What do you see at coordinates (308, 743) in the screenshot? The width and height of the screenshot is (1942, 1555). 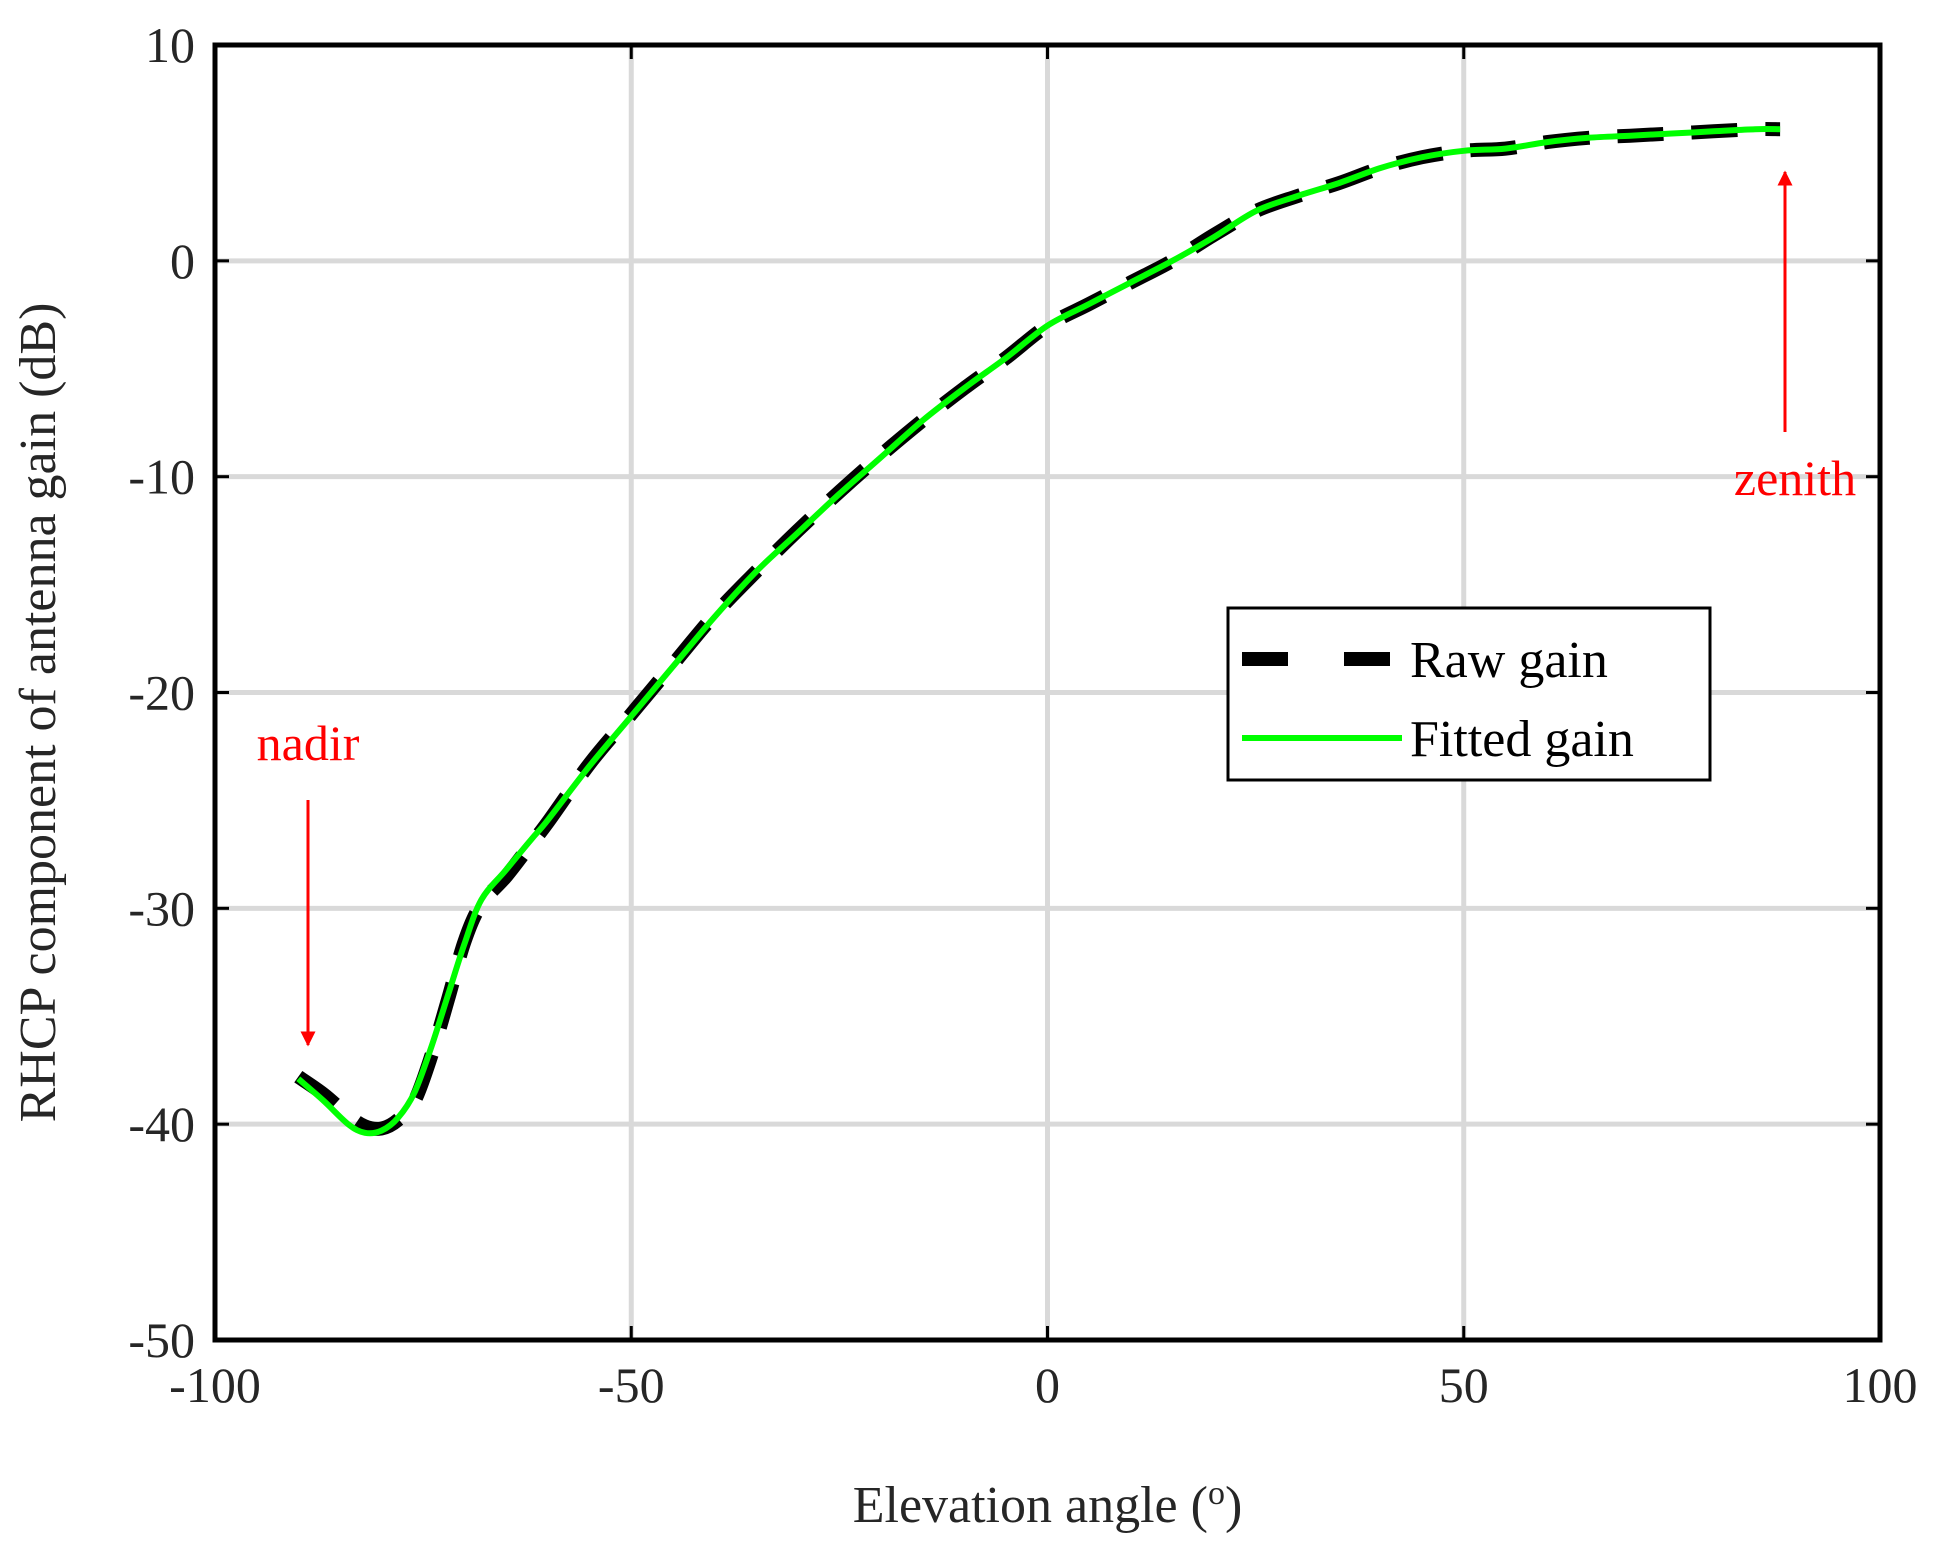 I see `nadir-annotation: nadir` at bounding box center [308, 743].